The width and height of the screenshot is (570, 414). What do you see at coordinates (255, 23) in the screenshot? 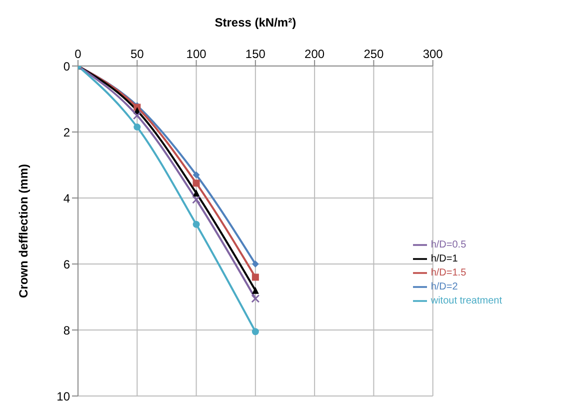
I see `x-axis-title: Stress (kN/m²)` at bounding box center [255, 23].